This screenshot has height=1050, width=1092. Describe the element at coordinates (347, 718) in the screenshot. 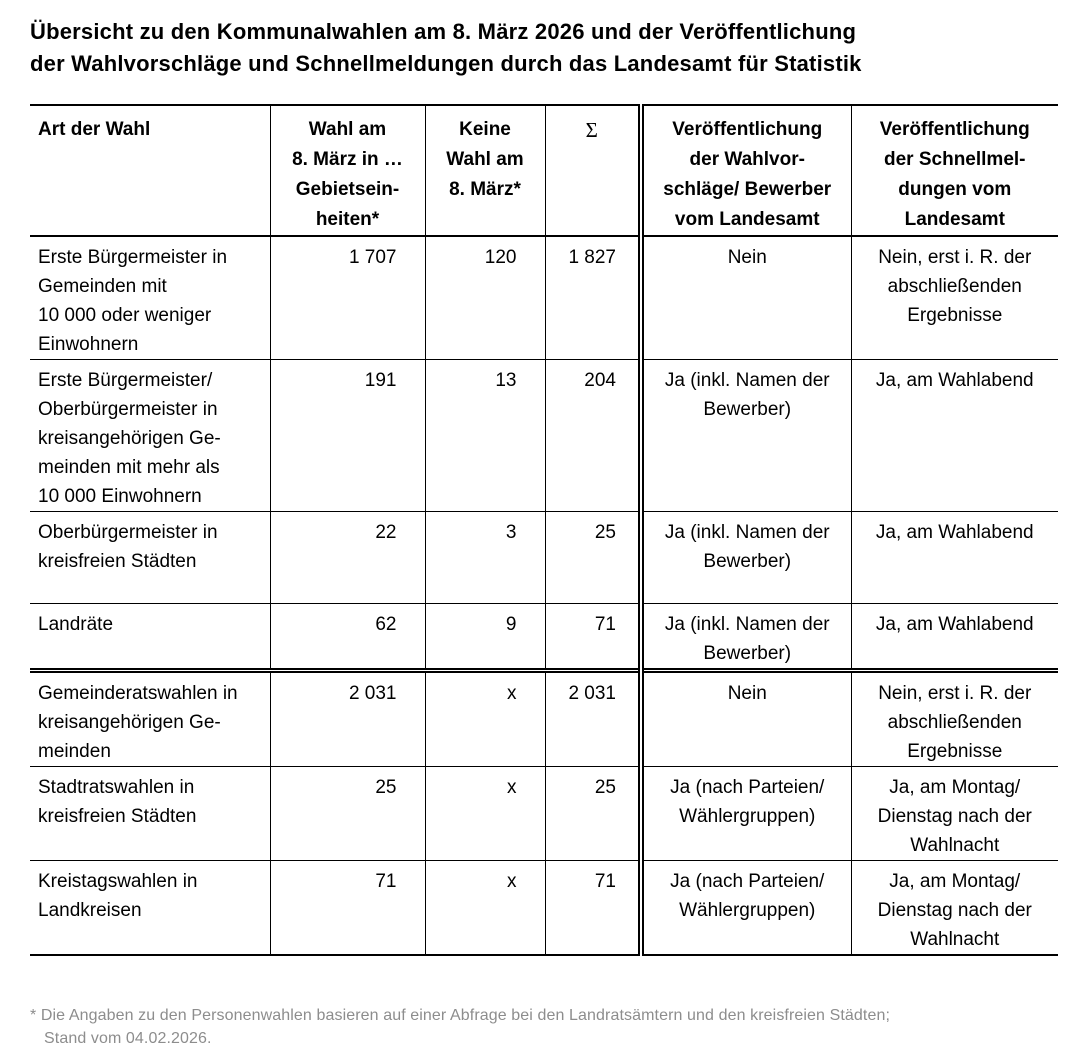

I see `wahl-am-cell: 2 031` at that location.